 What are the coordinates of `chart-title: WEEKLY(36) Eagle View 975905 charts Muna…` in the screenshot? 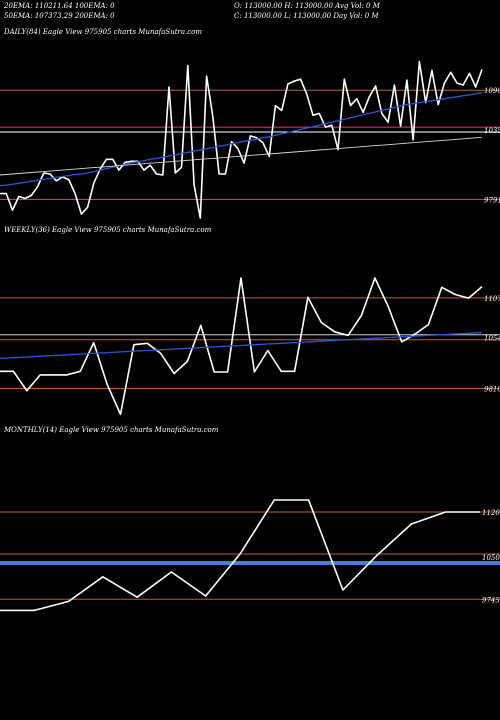 It's located at (108, 230).